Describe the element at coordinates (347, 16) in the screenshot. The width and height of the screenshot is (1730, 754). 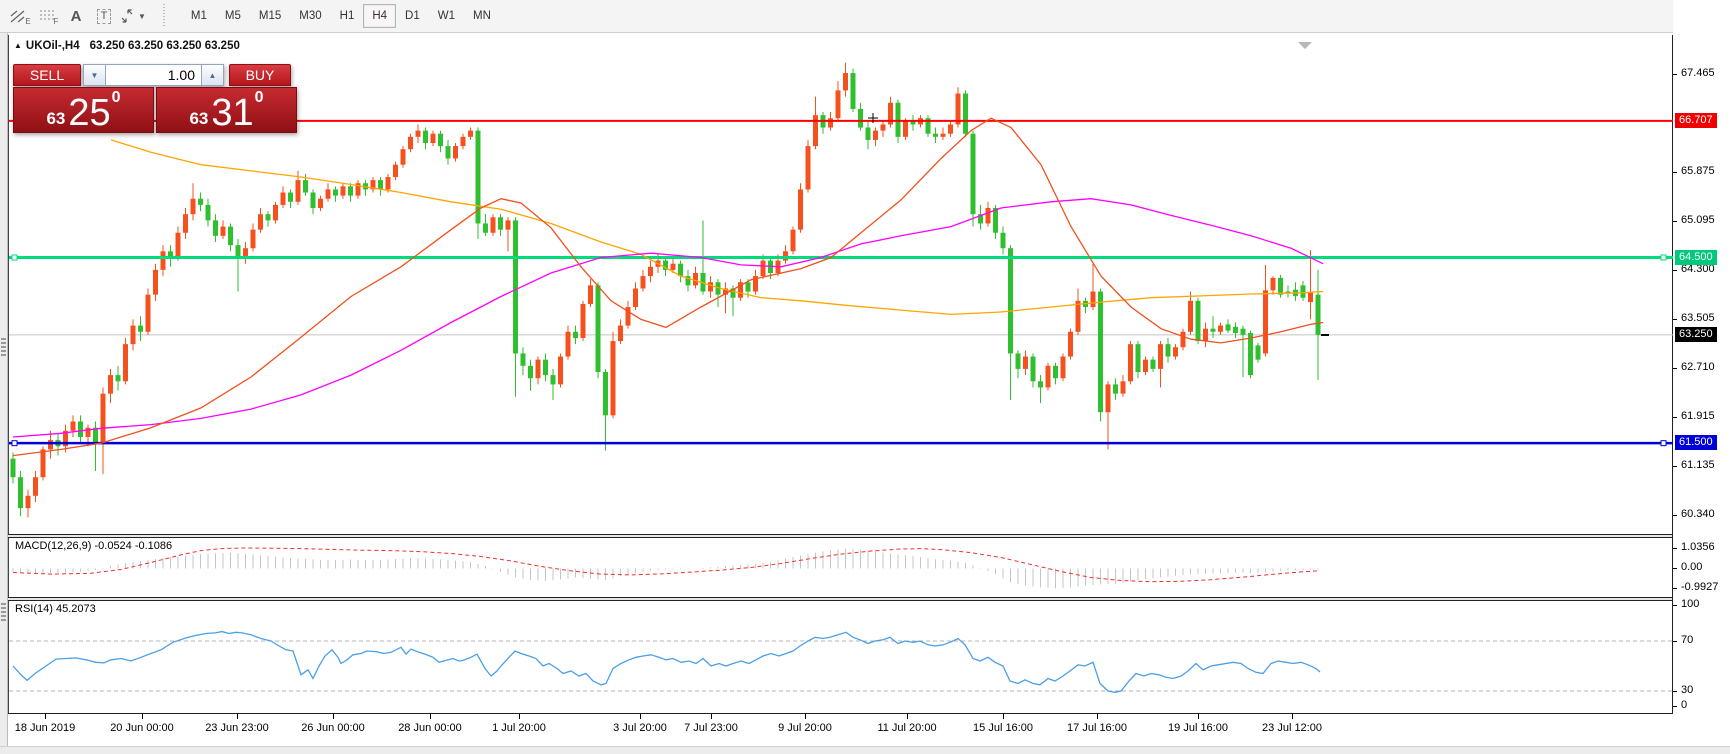
I see `tf-h1-button: H1` at that location.